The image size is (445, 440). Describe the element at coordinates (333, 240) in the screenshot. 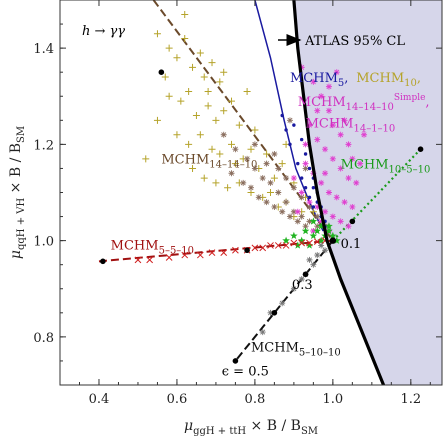

I see `sm-point` at that location.